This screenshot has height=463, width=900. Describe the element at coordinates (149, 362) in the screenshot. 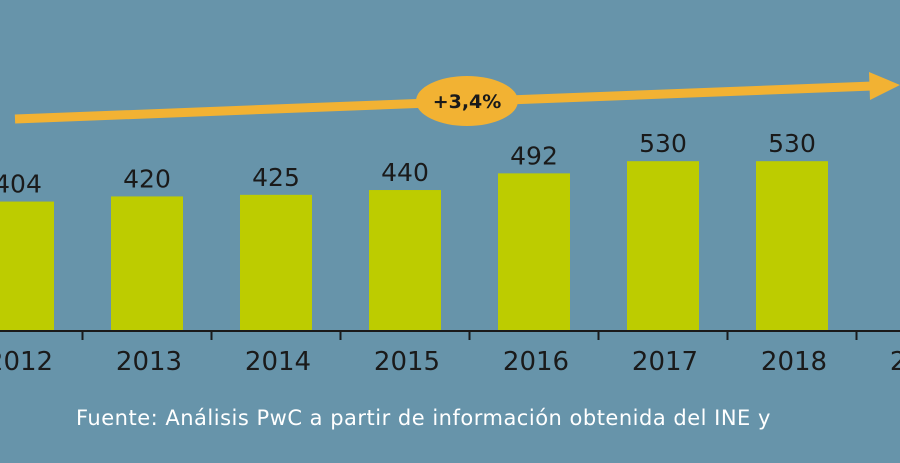

I see `x-tick-label-2013: 2013` at that location.